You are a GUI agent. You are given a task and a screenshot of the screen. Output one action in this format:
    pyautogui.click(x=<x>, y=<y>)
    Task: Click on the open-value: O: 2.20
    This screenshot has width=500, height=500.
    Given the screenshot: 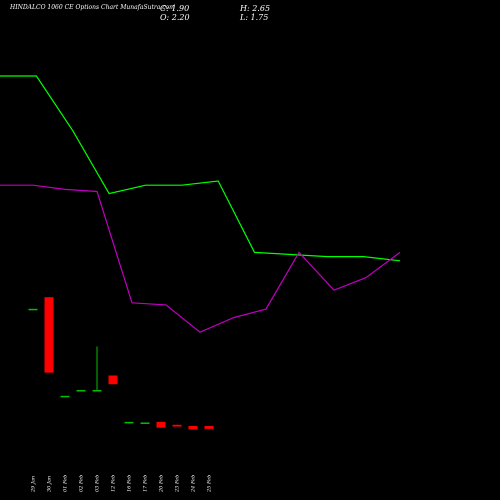 What is the action you would take?
    pyautogui.click(x=175, y=17)
    